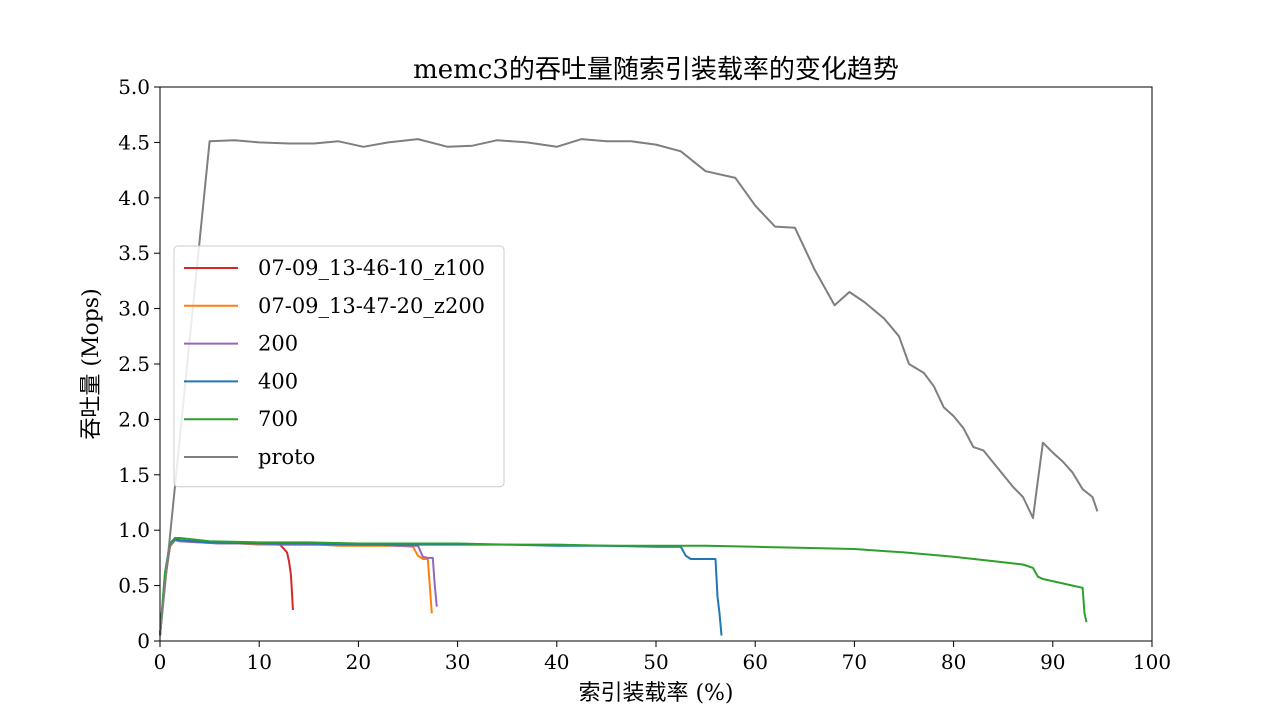 The width and height of the screenshot is (1280, 720). Describe the element at coordinates (457, 662) in the screenshot. I see `x-tick-label: 30` at that location.